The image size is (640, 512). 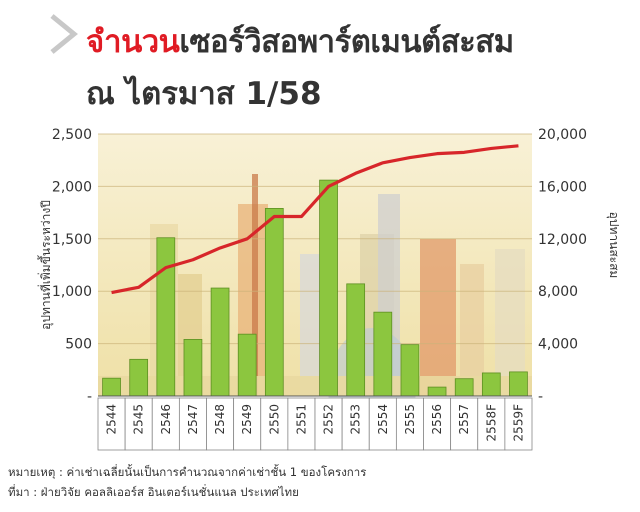 What do you see at coordinates (562, 240) in the screenshot?
I see `y-tick-label-right: 12,000` at bounding box center [562, 240].